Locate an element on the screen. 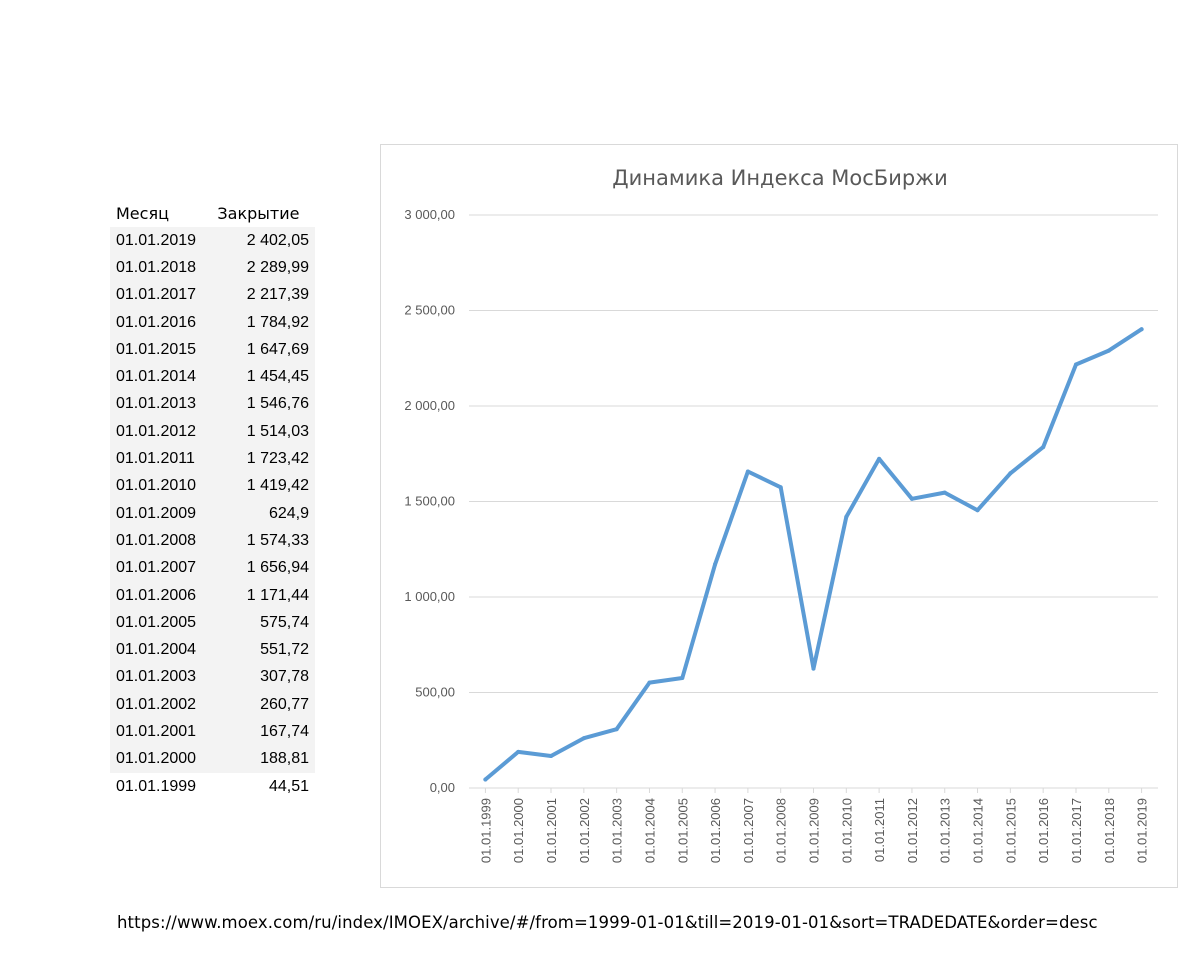 This screenshot has height=960, width=1200. x-tick-label: 01.01.2019 is located at coordinates (1142, 830).